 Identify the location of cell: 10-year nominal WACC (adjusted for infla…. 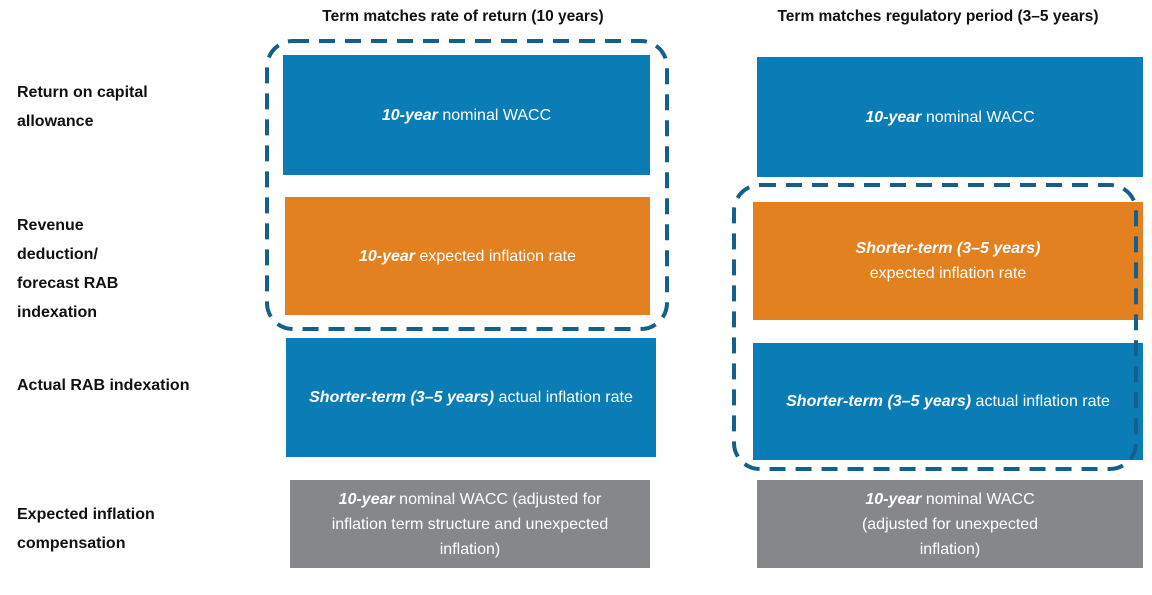
(470, 524).